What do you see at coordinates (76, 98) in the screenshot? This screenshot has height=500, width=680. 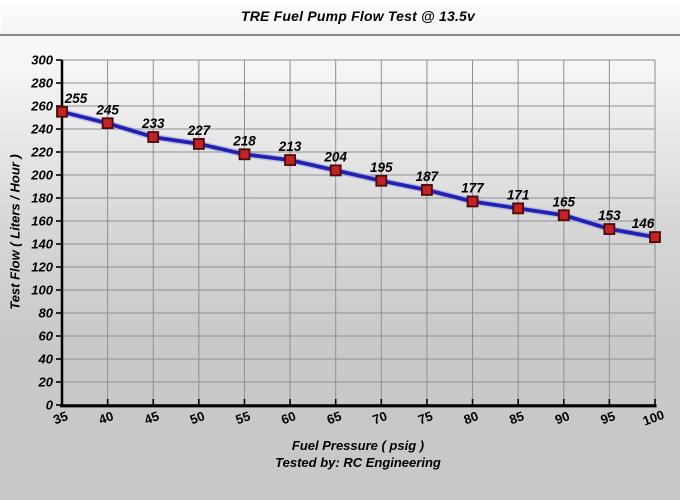 I see `data-point-label: 255` at bounding box center [76, 98].